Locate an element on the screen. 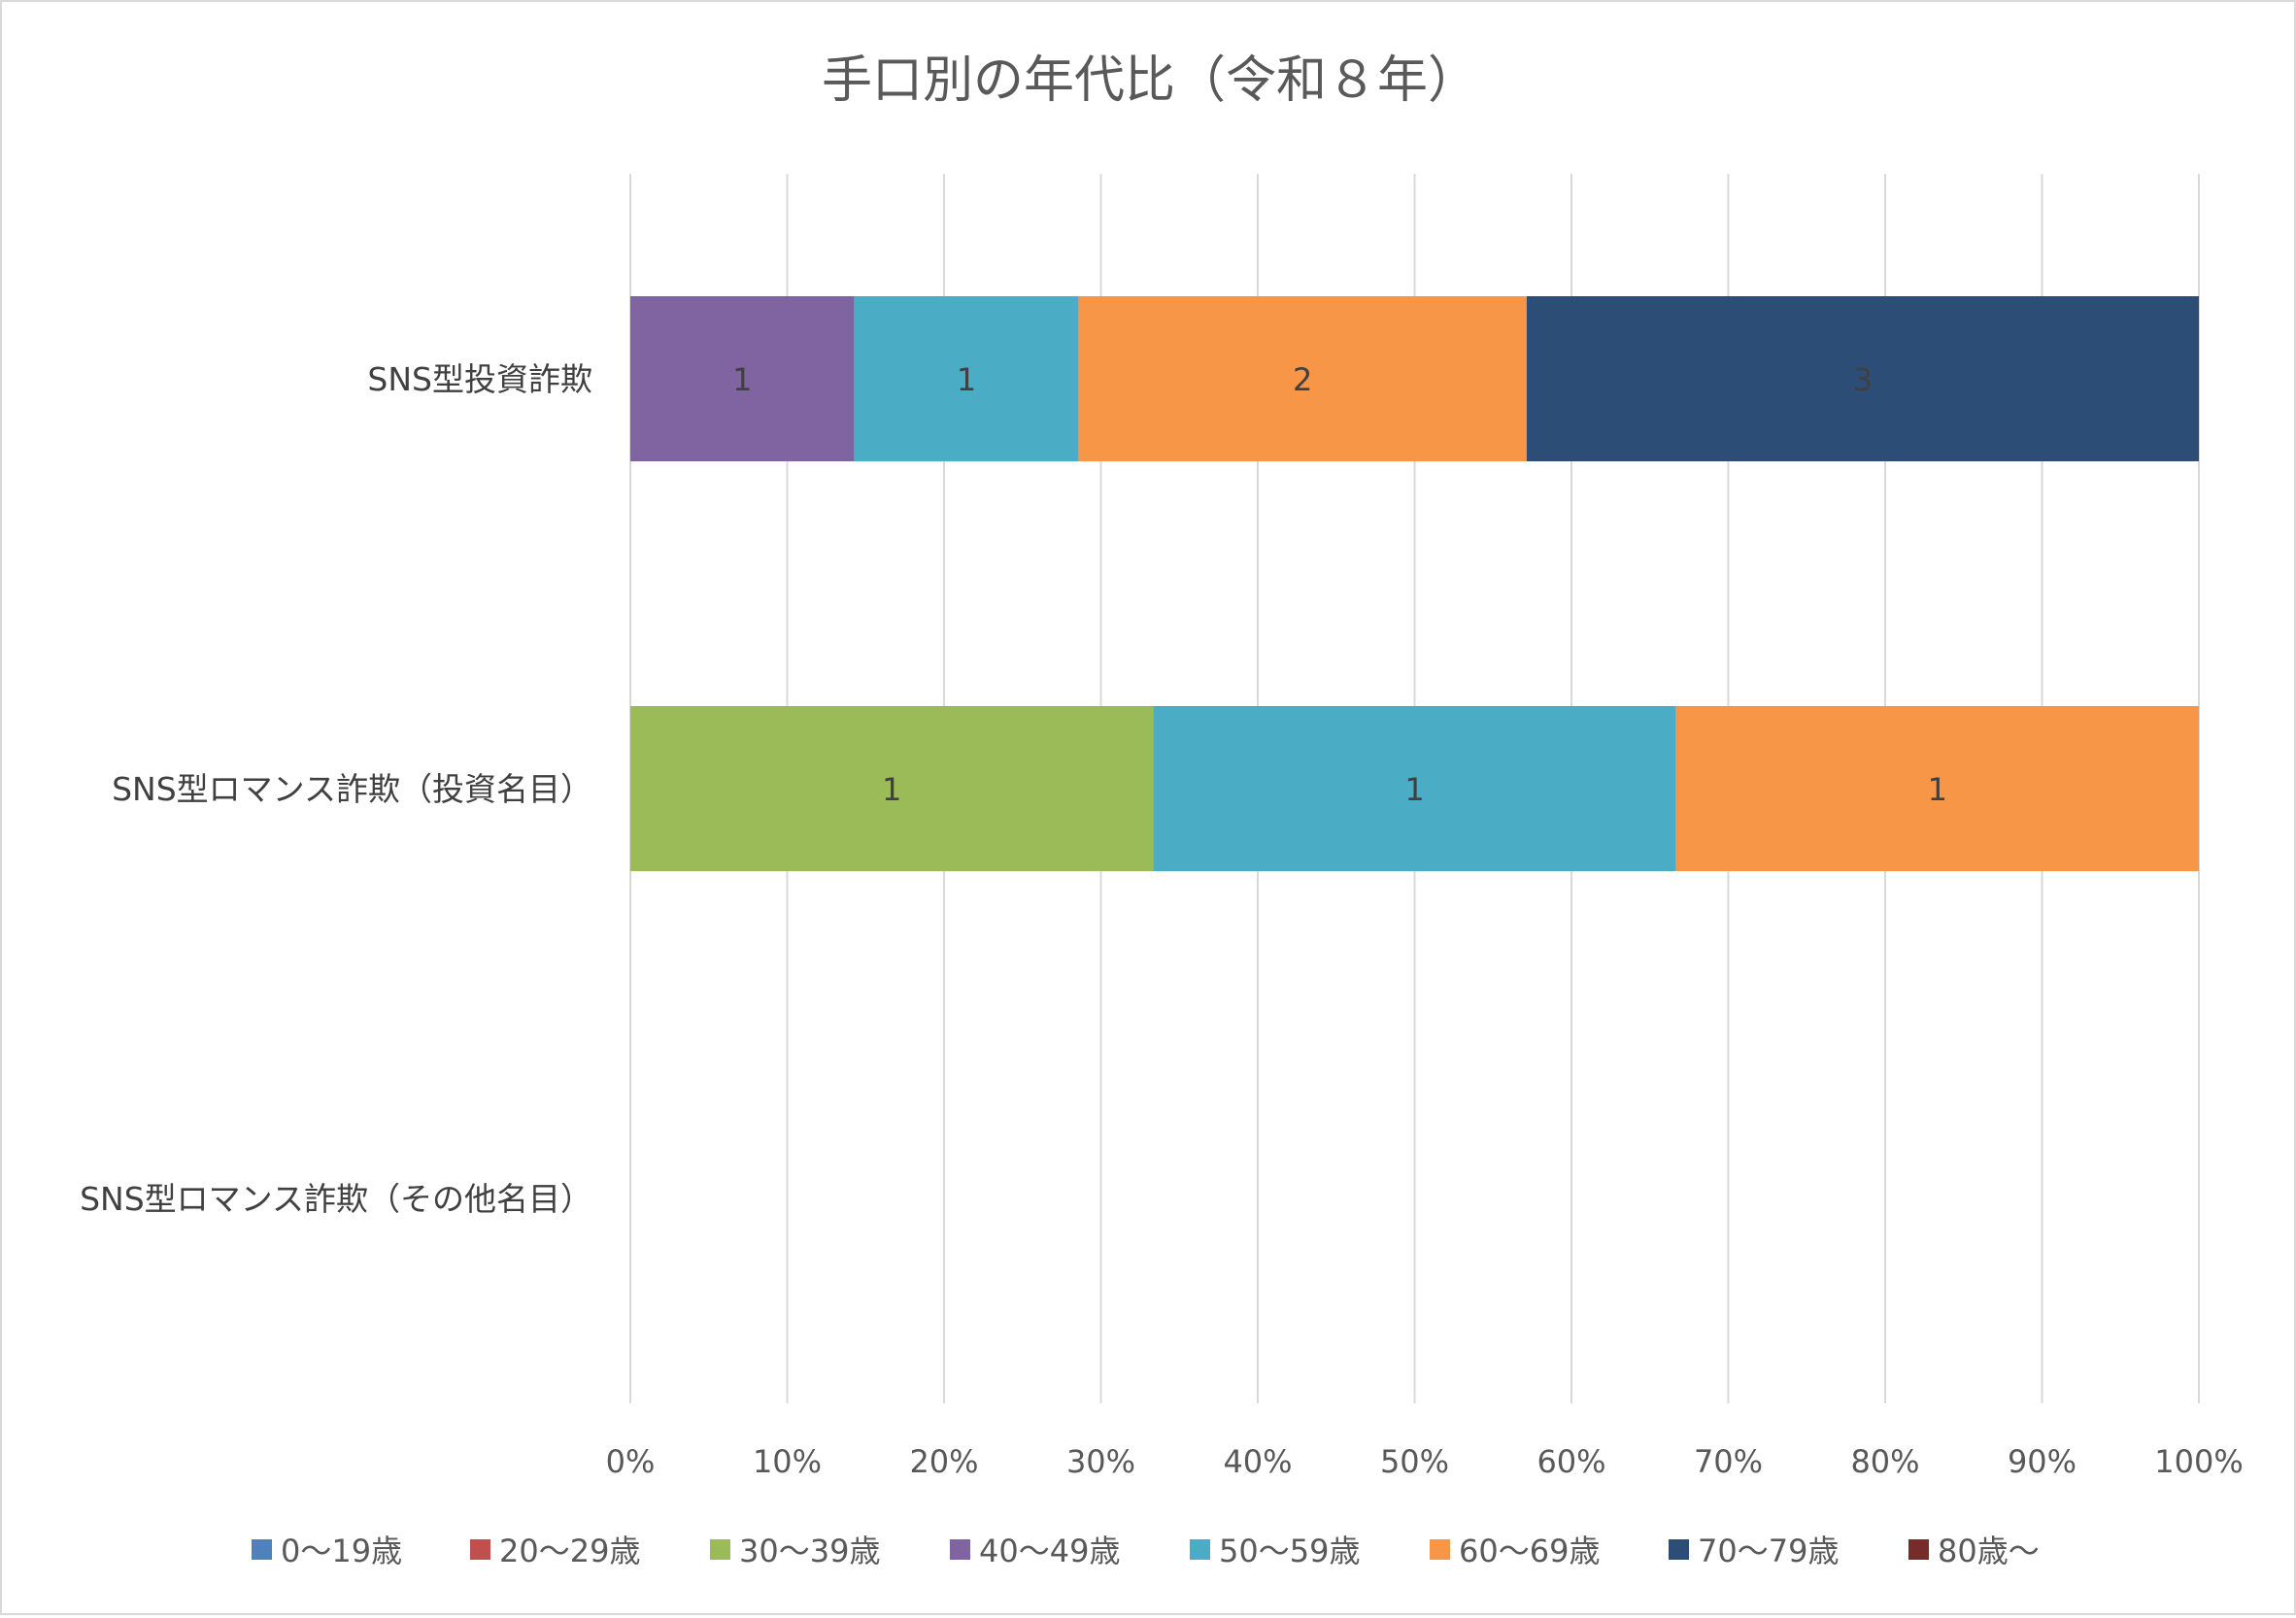 The image size is (2296, 1618). x-tick-label: 50% is located at coordinates (1415, 1462).